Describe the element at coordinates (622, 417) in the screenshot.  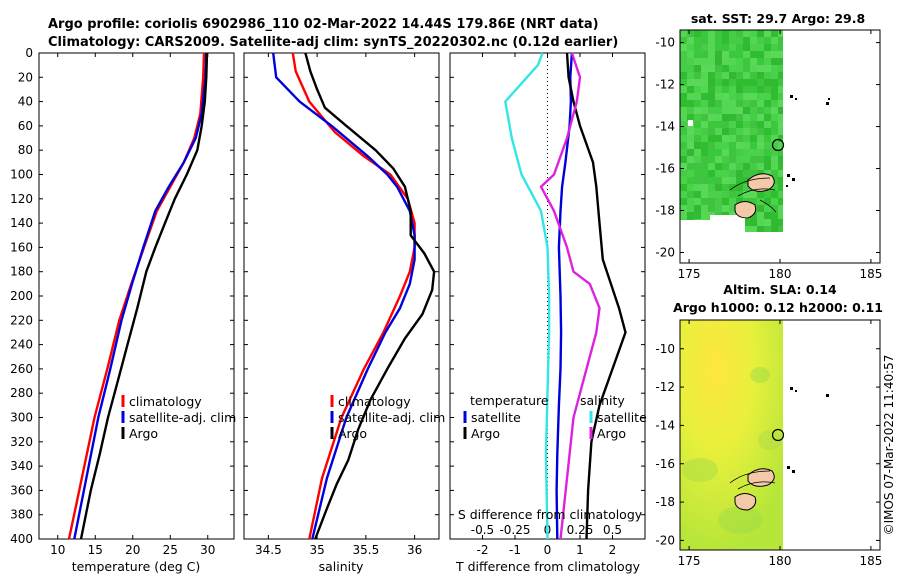
I see `legend-label-s-satellite: satellite` at that location.